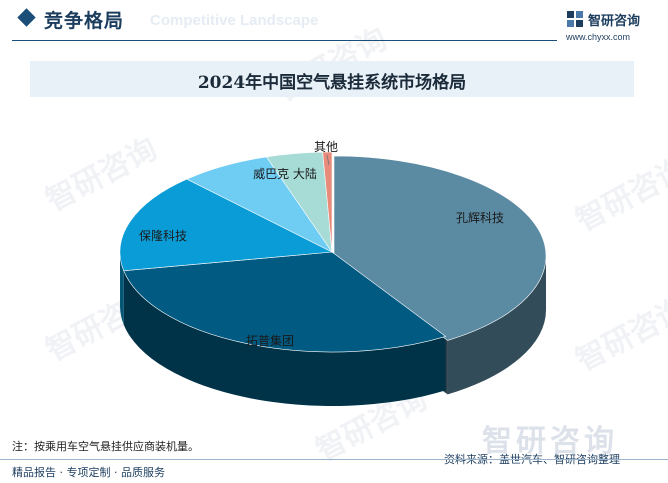 This screenshot has width=668, height=483. What do you see at coordinates (334, 459) in the screenshot?
I see `footer-divider` at bounding box center [334, 459].